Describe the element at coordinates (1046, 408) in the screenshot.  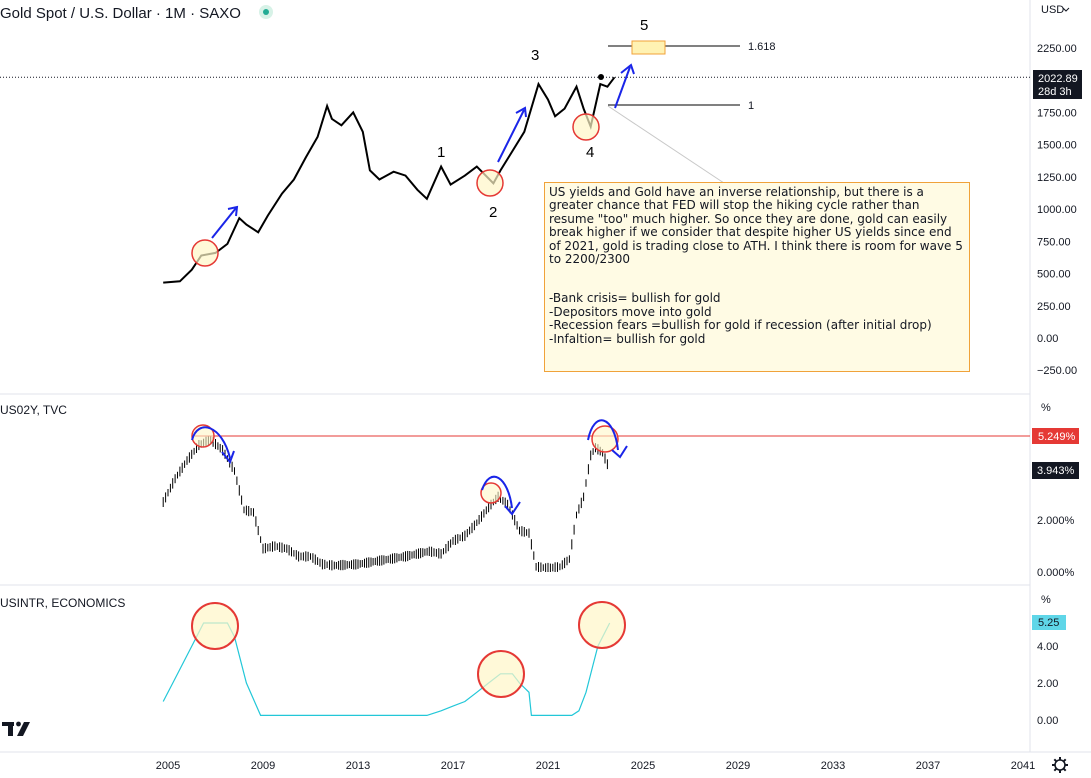
I see `us02y-unit: %` at that location.